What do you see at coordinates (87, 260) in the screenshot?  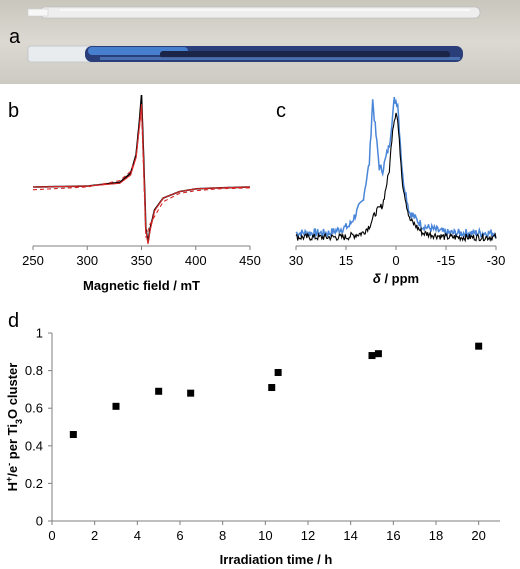 I see `b-x-tick-label: 300` at bounding box center [87, 260].